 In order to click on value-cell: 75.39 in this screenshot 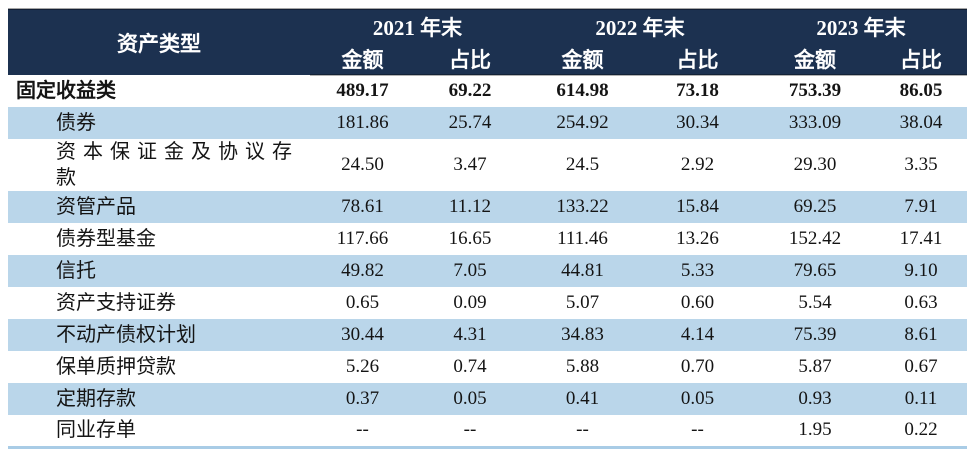, I will do `click(815, 334)`.